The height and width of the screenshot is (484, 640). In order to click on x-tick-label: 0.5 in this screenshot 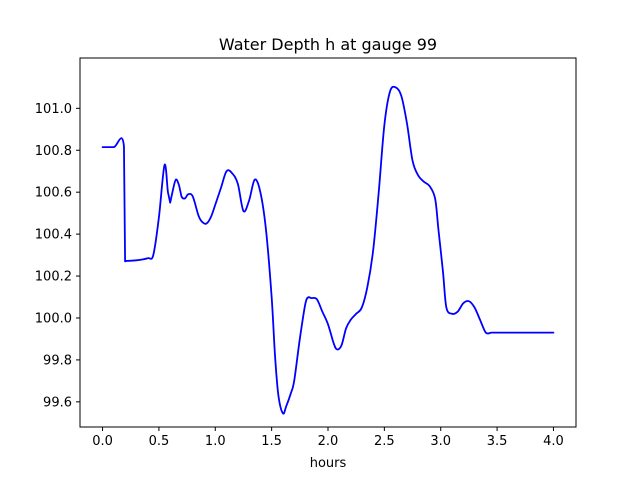, I will do `click(159, 441)`.